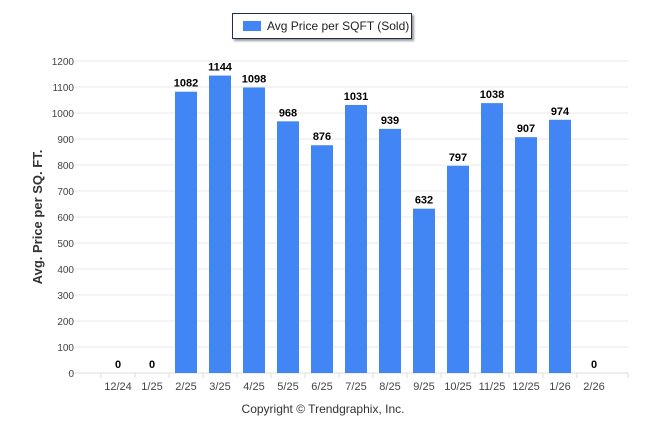  What do you see at coordinates (65, 166) in the screenshot?
I see `y-tick-label: 800` at bounding box center [65, 166].